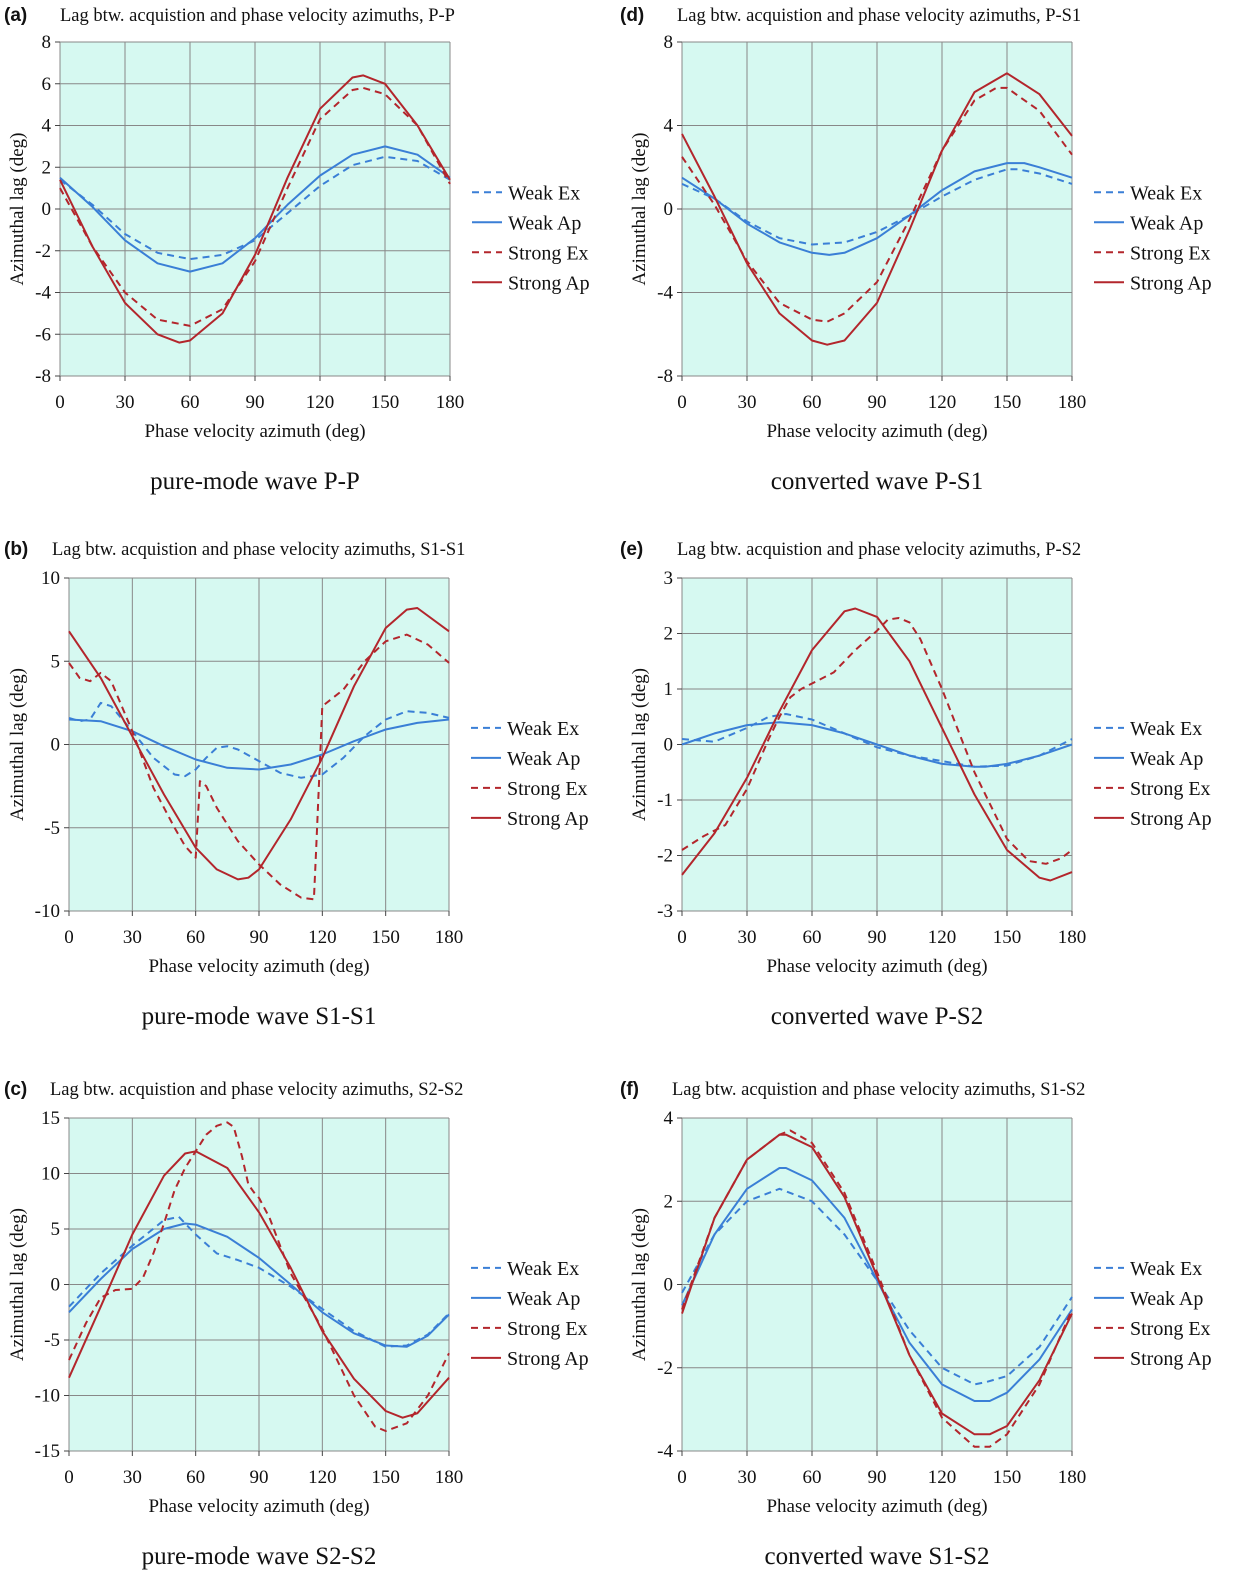 The height and width of the screenshot is (1589, 1233). Describe the element at coordinates (877, 481) in the screenshot. I see `panel-caption: converted wave P-S1` at that location.